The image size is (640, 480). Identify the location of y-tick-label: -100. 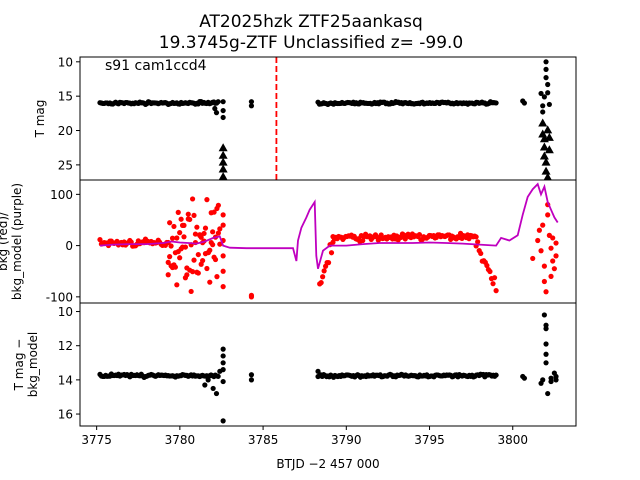
(59, 297).